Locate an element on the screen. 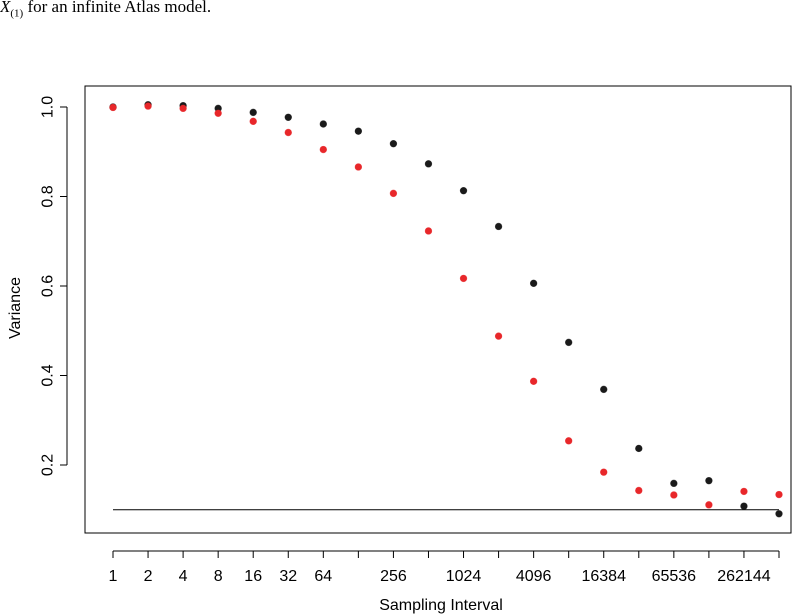 Image resolution: width=807 pixels, height=616 pixels. x-tick-label: 262144 is located at coordinates (743, 576).